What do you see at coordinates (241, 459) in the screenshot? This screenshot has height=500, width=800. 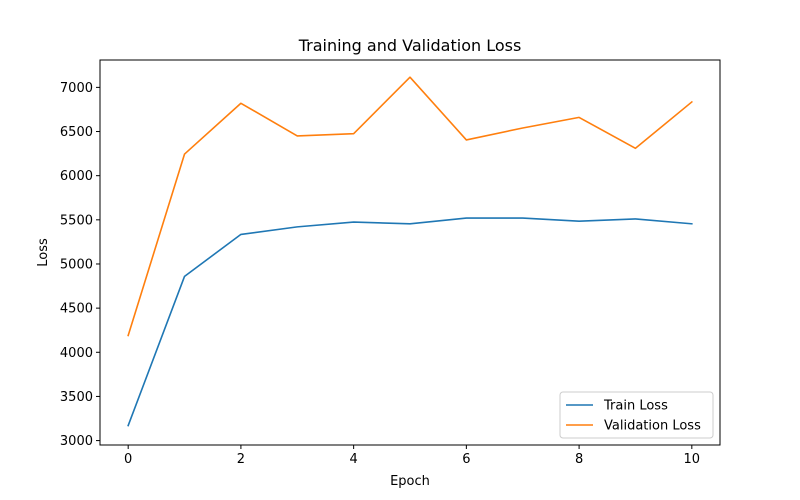 I see `x-tick-label: 2` at bounding box center [241, 459].